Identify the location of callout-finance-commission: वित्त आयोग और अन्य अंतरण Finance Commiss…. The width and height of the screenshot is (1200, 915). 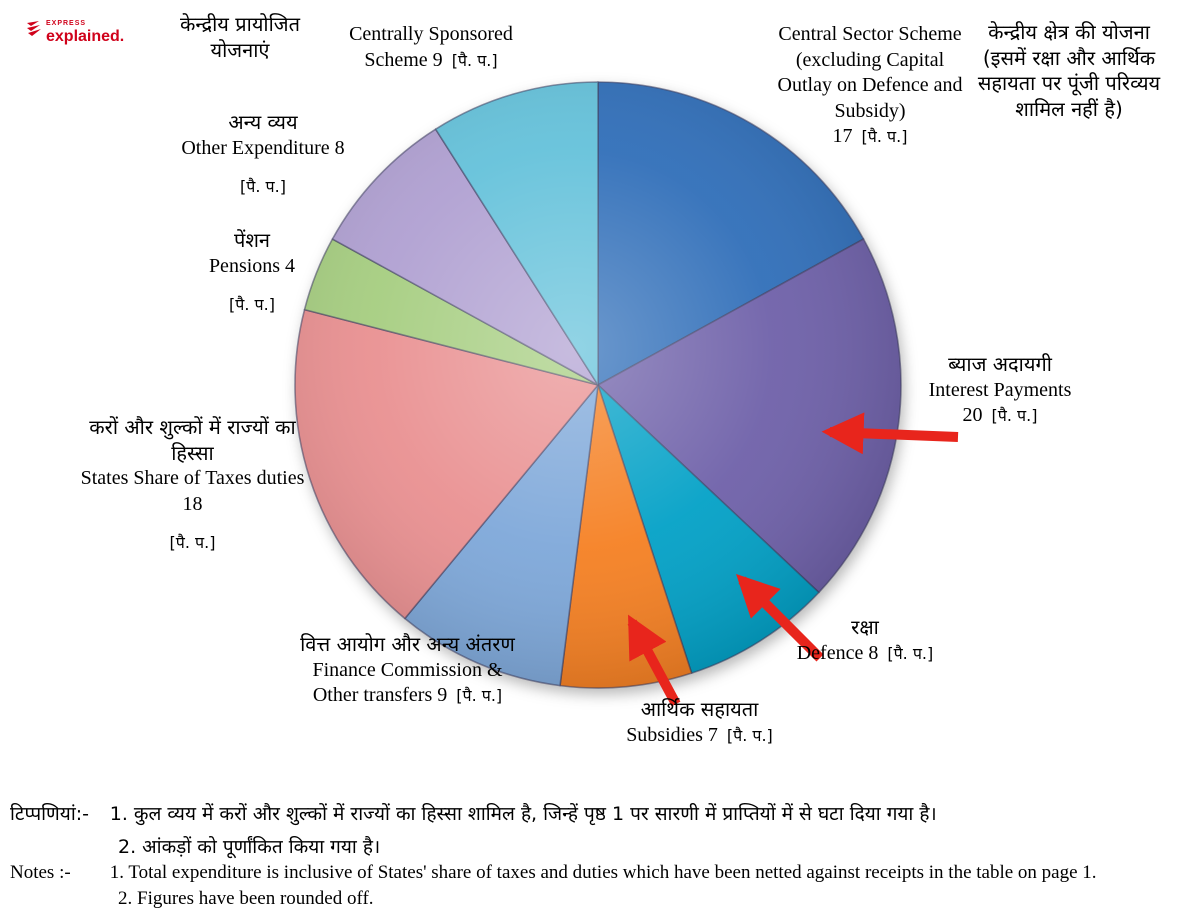
(407, 670).